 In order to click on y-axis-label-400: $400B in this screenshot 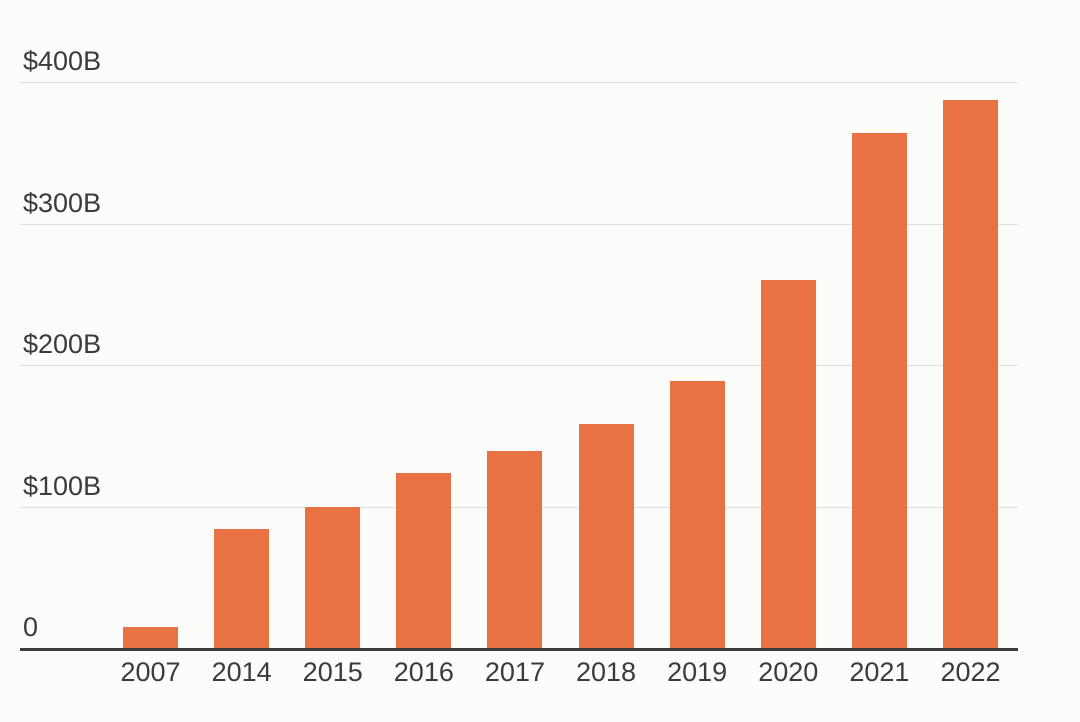, I will do `click(62, 61)`.